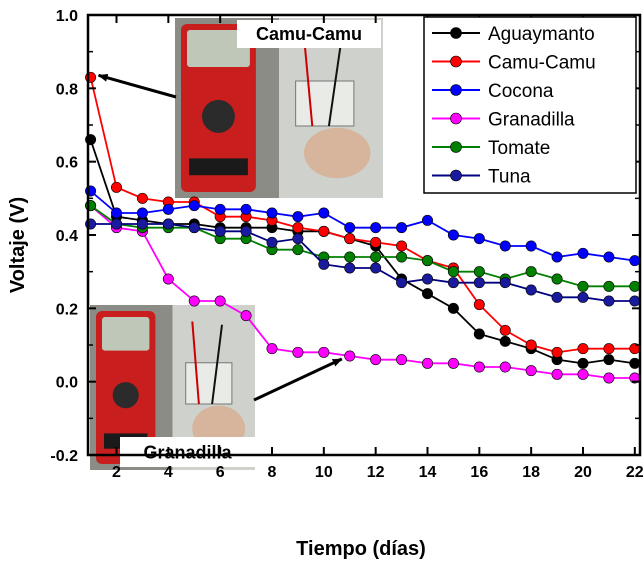 Image resolution: width=644 pixels, height=563 pixels. I want to click on legend-item: Tomate, so click(491, 148).